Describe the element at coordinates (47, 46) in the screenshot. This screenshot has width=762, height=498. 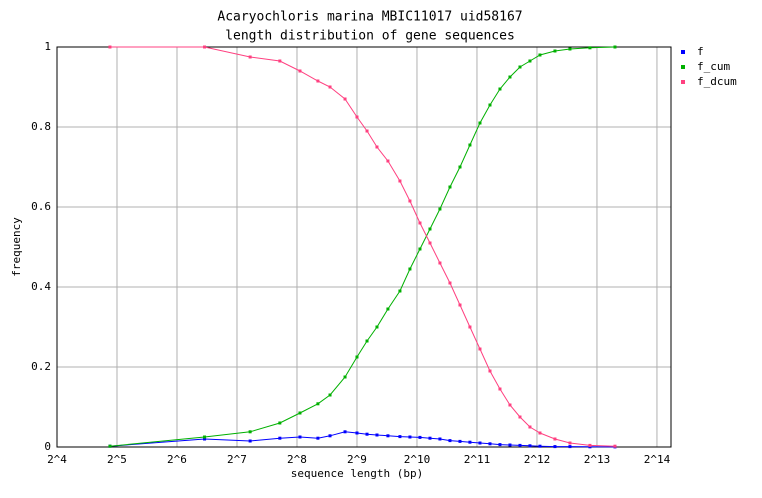
I see `y-tick-label: 1` at that location.